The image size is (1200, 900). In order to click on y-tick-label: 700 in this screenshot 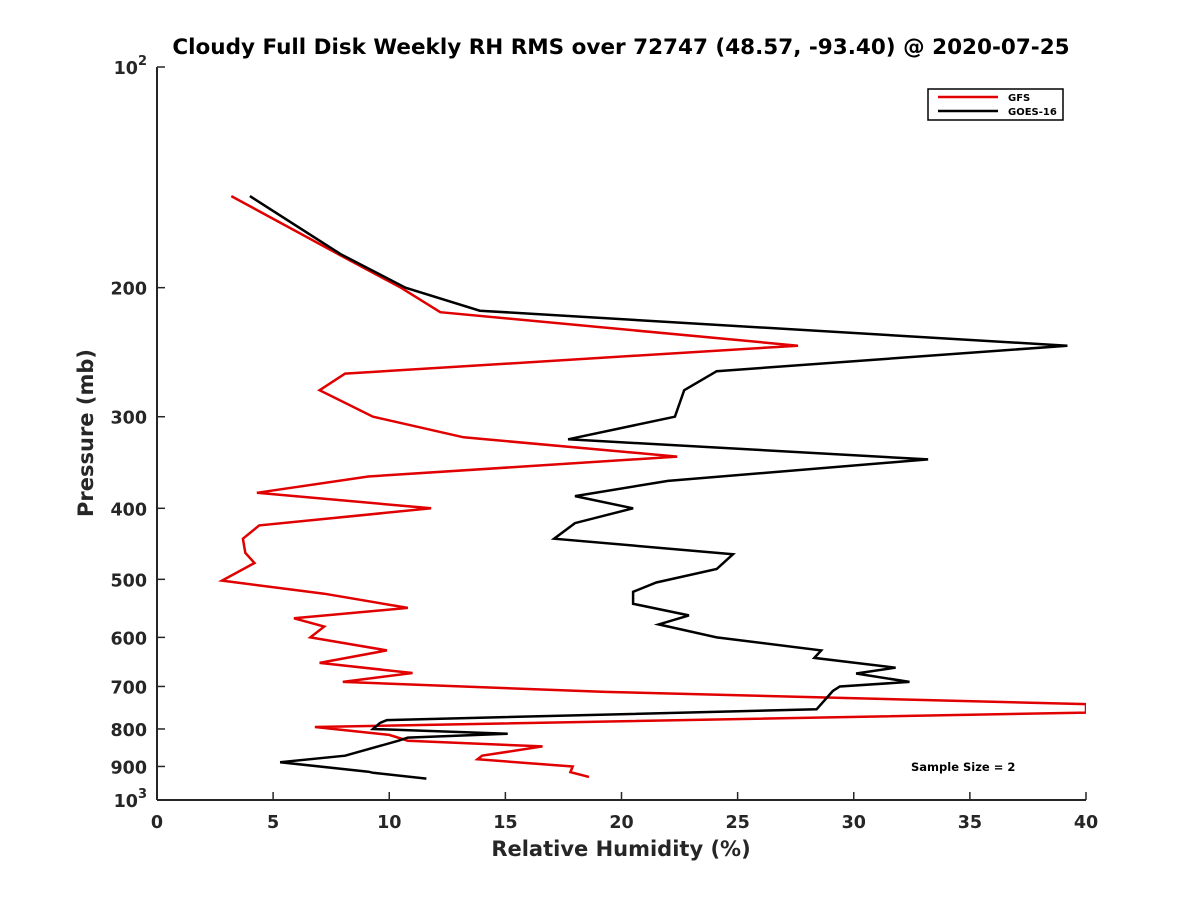, I will do `click(128, 688)`.